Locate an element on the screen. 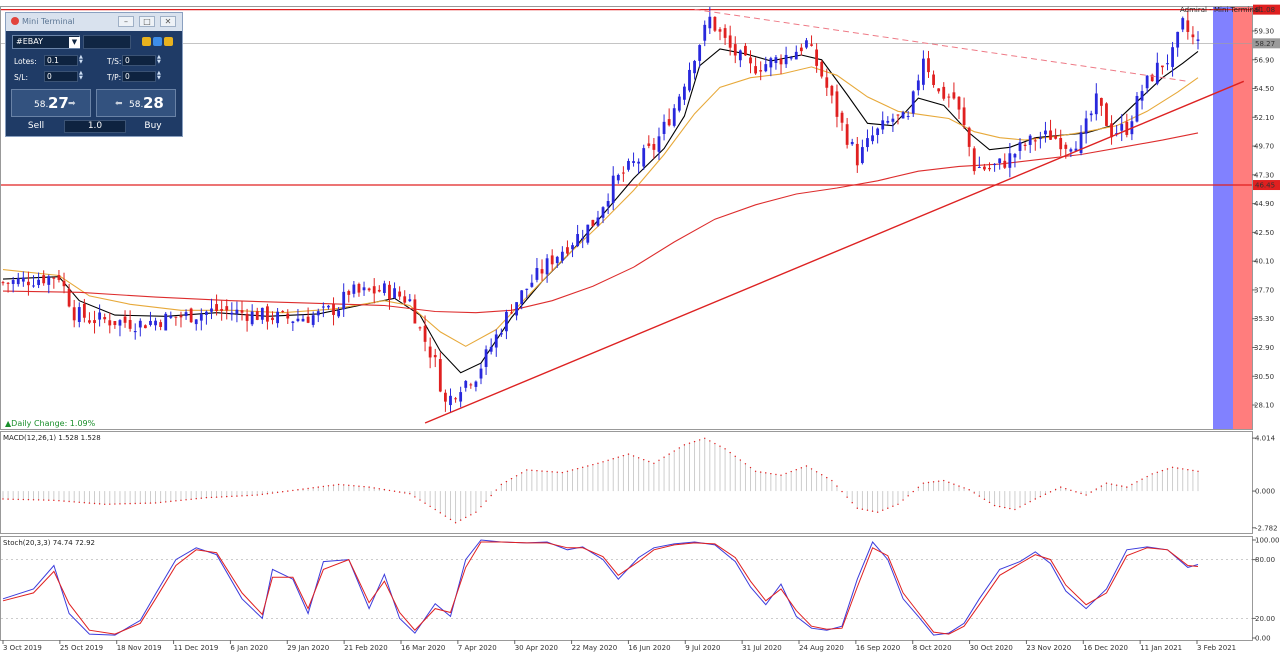  close-icon: ✕ is located at coordinates (168, 21).